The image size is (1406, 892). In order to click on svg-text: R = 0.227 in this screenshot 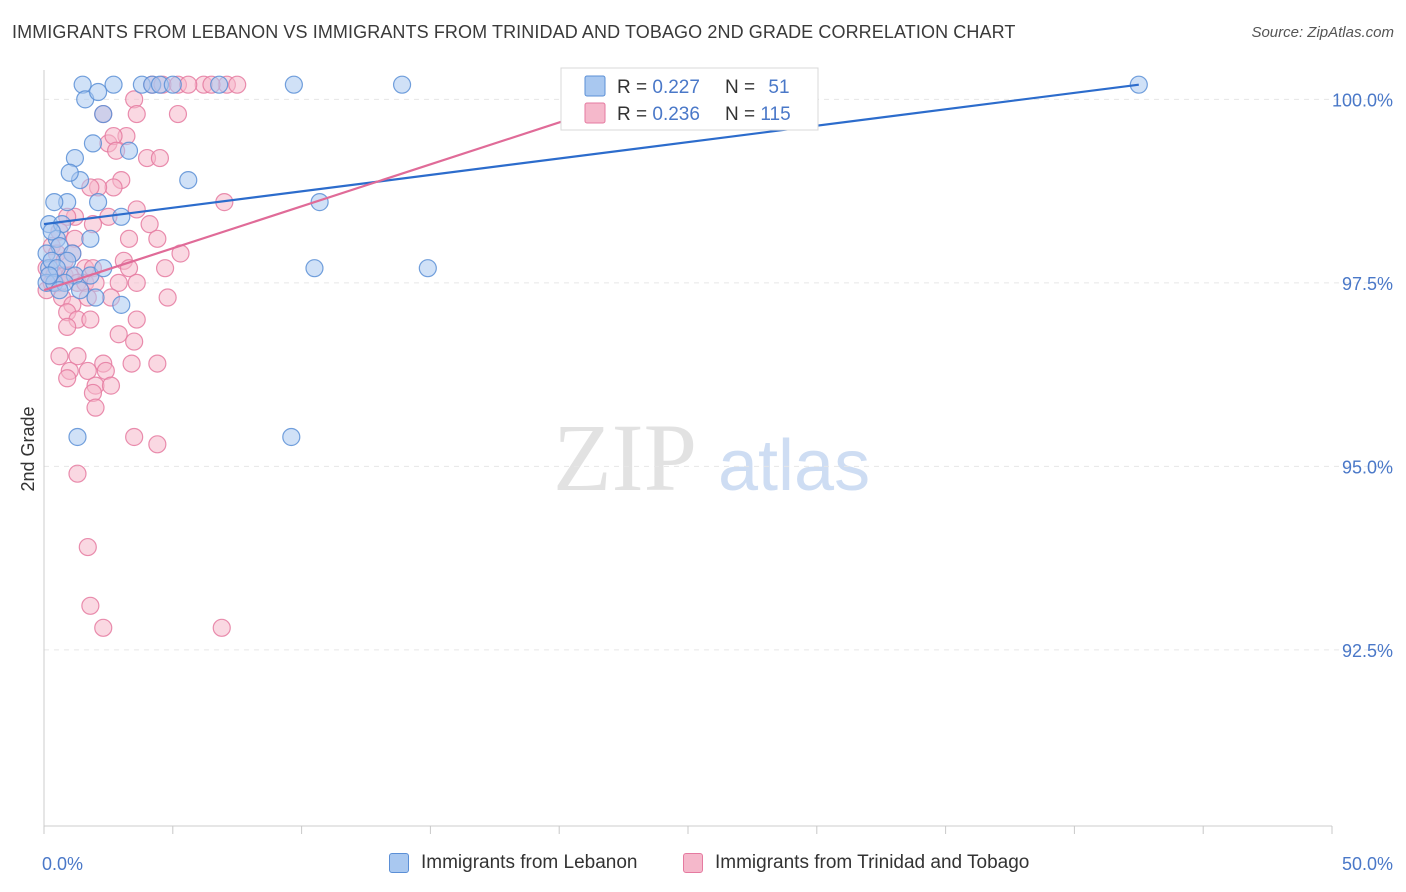, I will do `click(658, 87)`.